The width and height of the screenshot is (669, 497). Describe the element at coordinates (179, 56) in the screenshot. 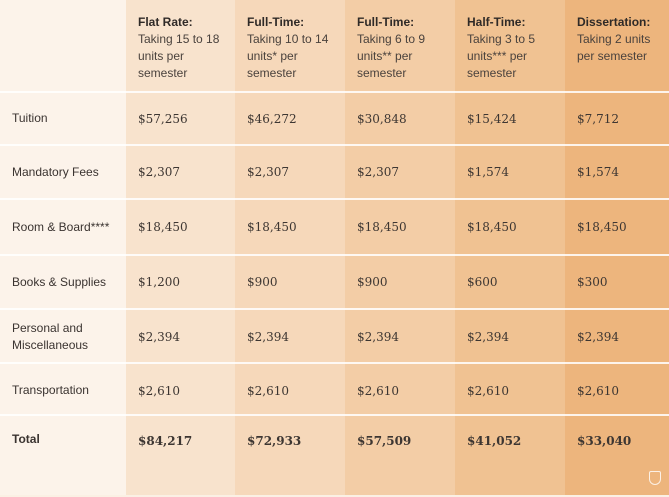

I see `column-header-subtitle: Taking 15 to 18 units per semester` at that location.